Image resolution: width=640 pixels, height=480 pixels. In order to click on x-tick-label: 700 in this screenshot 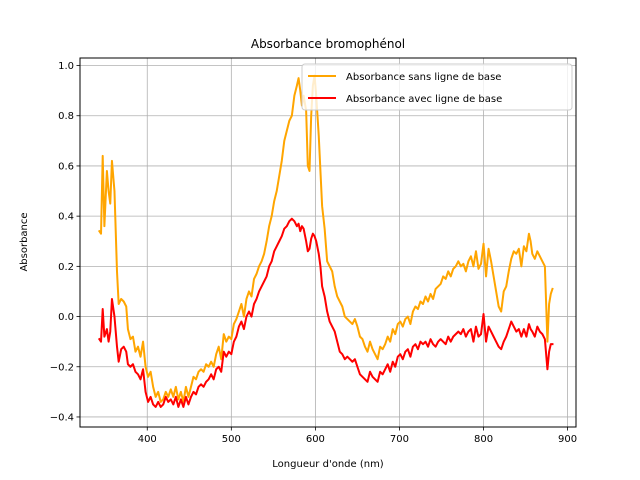, I will do `click(399, 439)`.